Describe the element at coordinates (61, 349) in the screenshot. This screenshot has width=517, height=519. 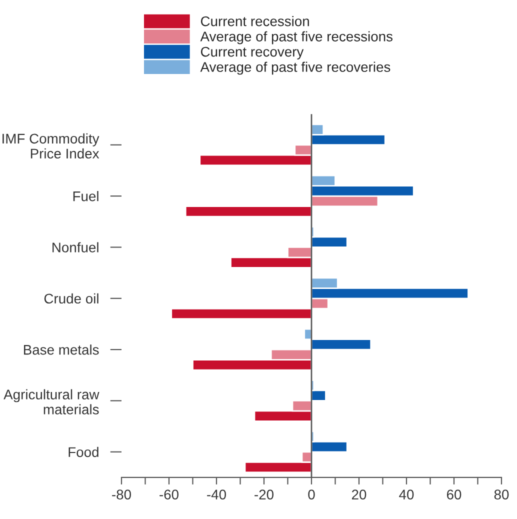
I see `y-tick-label: Base metals` at that location.